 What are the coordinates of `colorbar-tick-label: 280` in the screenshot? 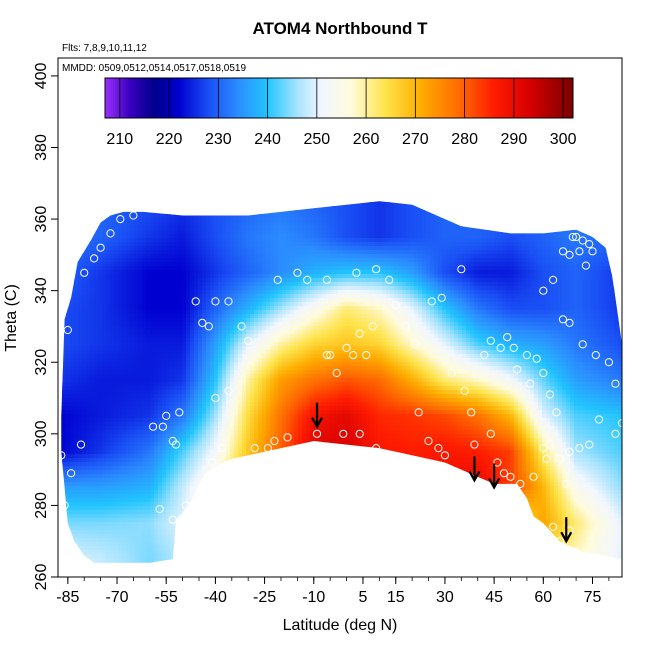 It's located at (464, 139).